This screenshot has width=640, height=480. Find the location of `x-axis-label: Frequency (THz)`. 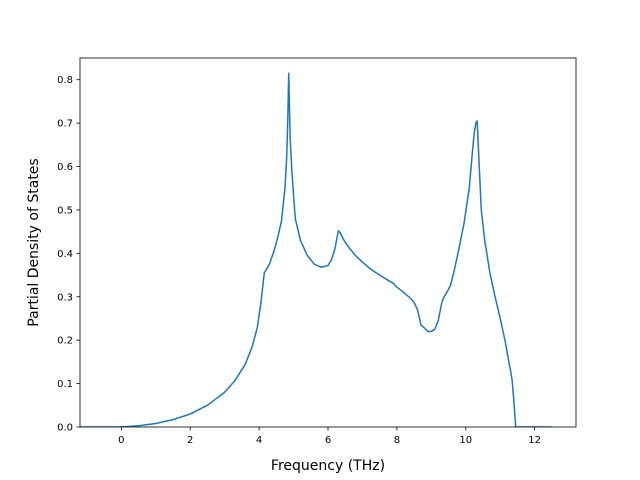

x-axis-label: Frequency (THz) is located at coordinates (328, 466).